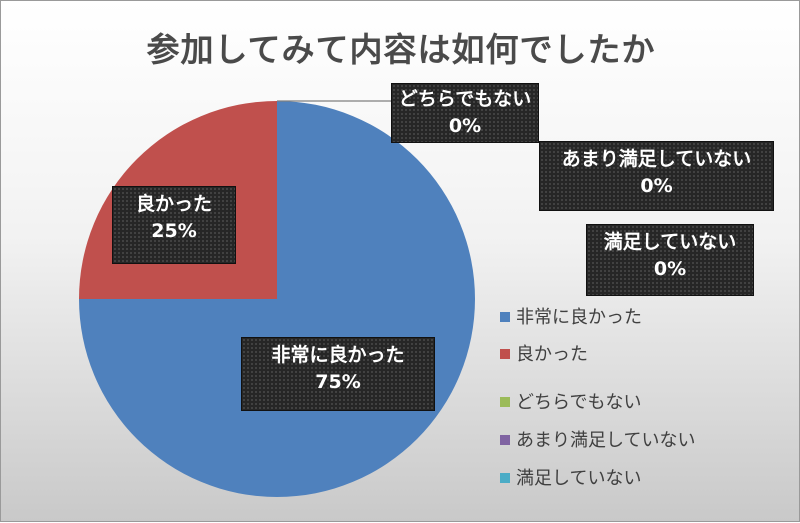 Image resolution: width=800 pixels, height=523 pixels. I want to click on legend-item-very-good: 非常に良かった, so click(571, 318).